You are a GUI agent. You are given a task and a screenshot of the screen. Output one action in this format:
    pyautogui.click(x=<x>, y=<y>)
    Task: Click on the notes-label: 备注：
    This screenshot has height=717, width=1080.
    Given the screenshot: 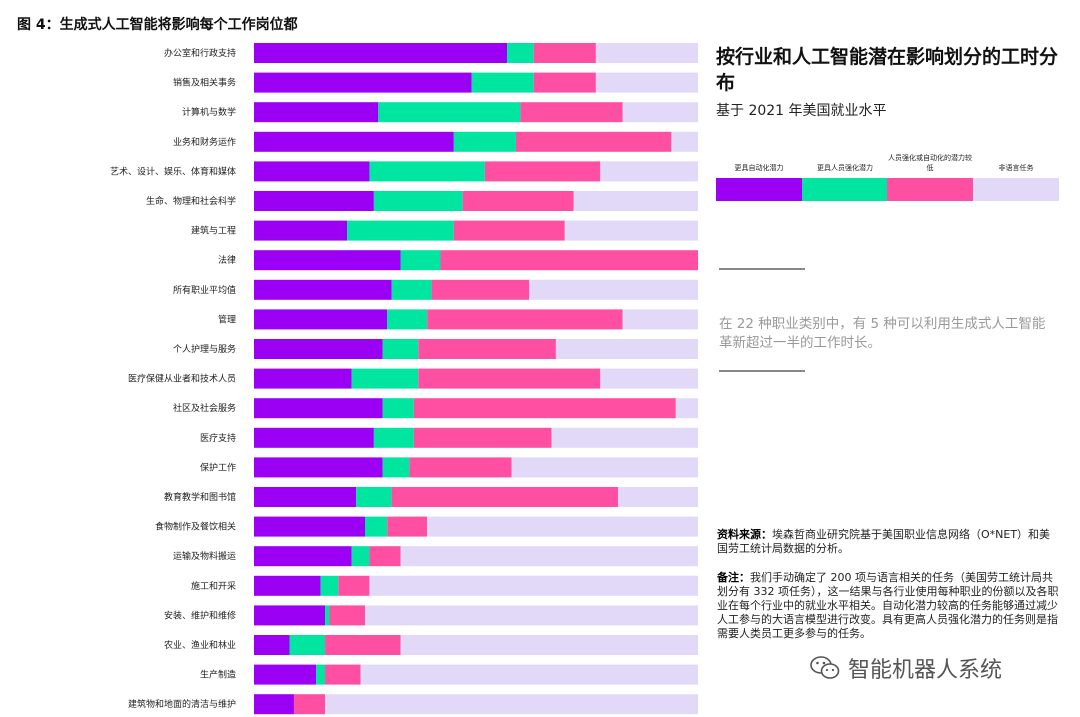 What is the action you would take?
    pyautogui.click(x=733, y=577)
    